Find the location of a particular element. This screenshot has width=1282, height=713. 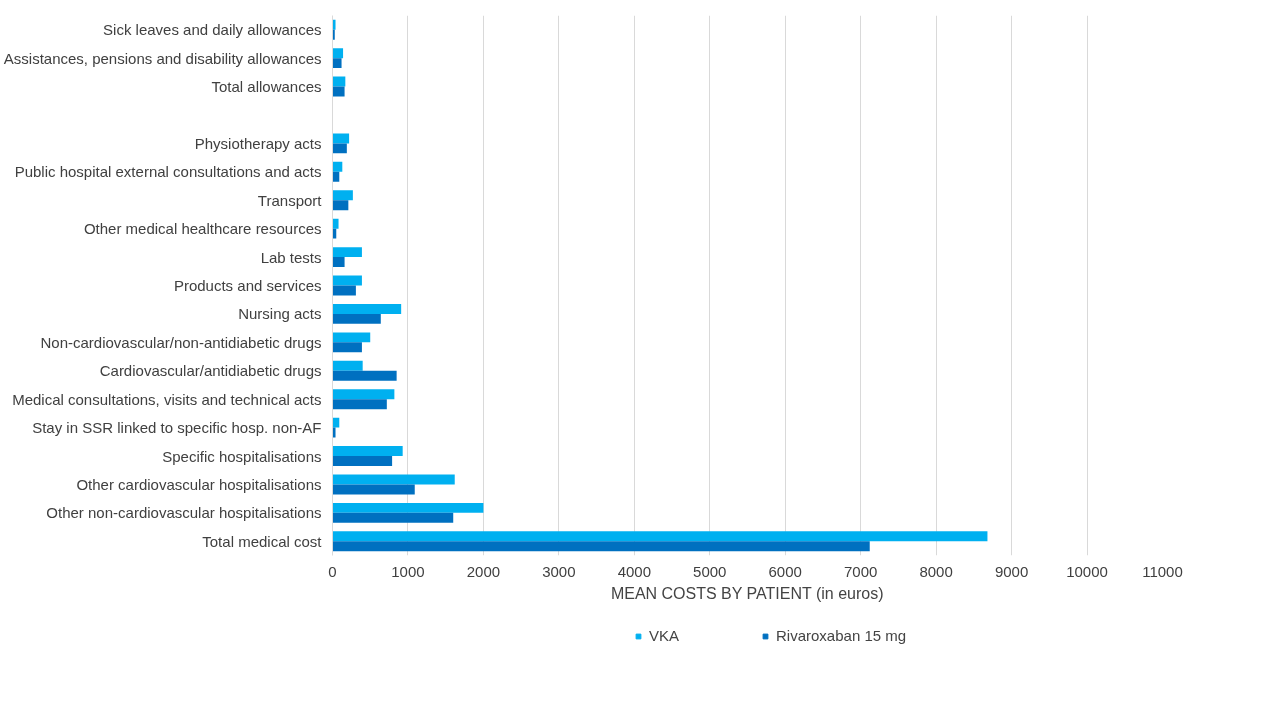

x-tick-label: 9000 is located at coordinates (1011, 571).